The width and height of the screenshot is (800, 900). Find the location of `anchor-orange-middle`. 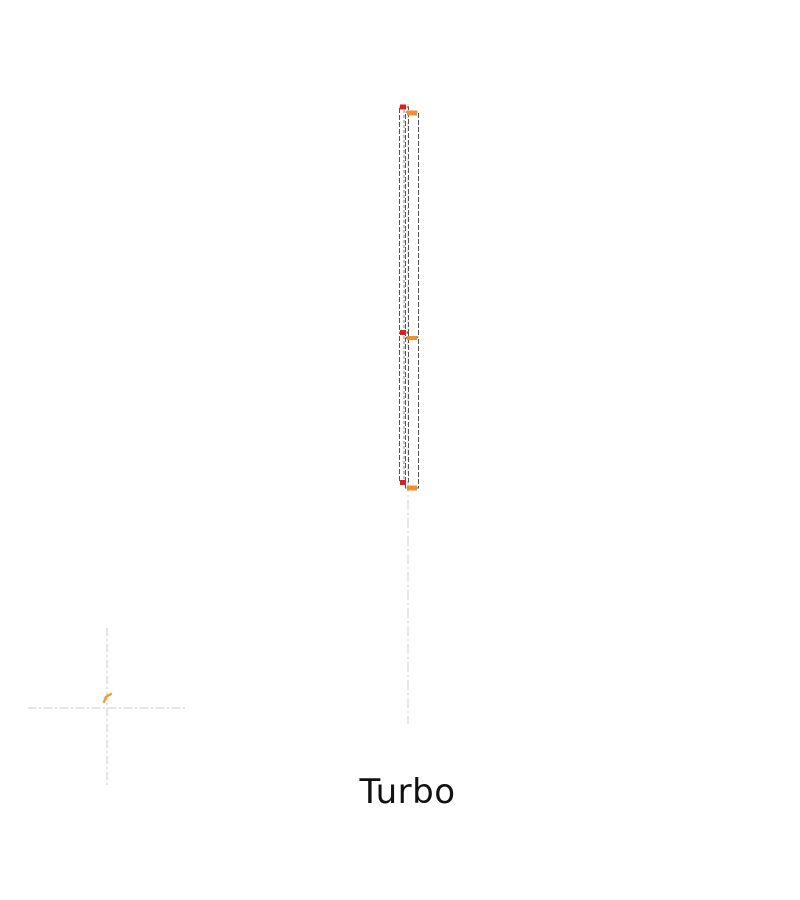

anchor-orange-middle is located at coordinates (412, 338).